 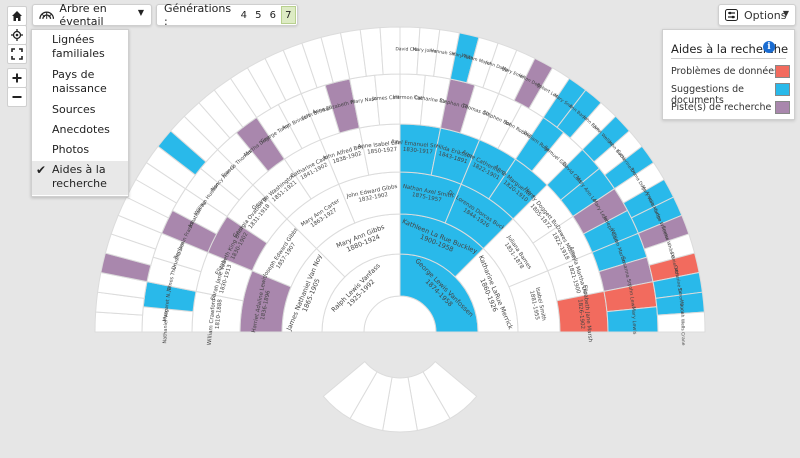 I want to click on selected-item-highlight, so click(x=80, y=178).